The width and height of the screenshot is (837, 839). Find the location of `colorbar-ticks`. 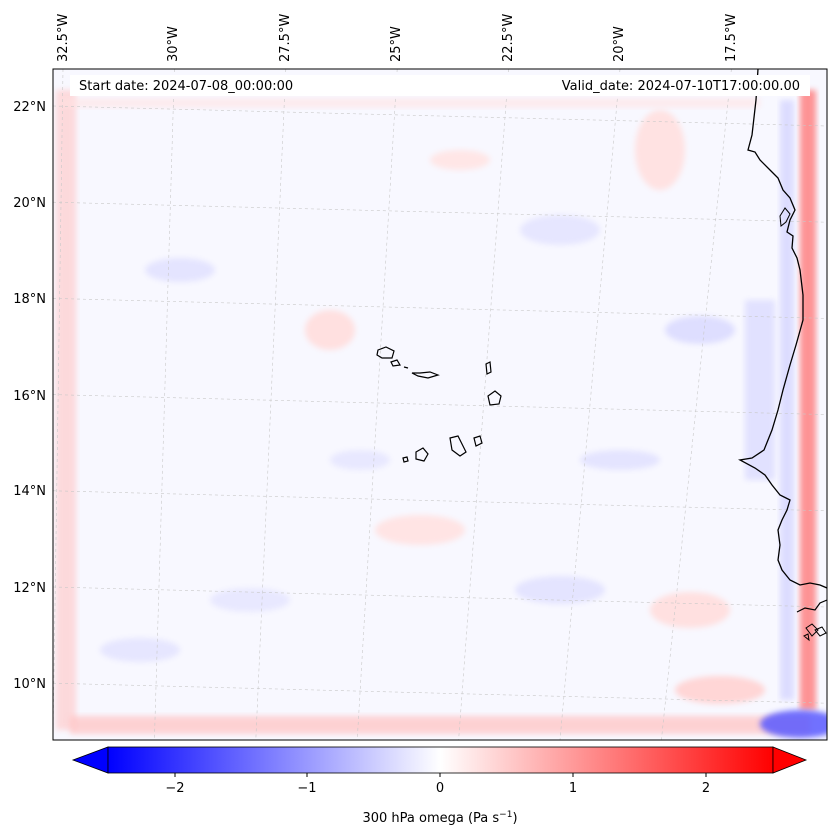

colorbar-ticks is located at coordinates (440, 775).